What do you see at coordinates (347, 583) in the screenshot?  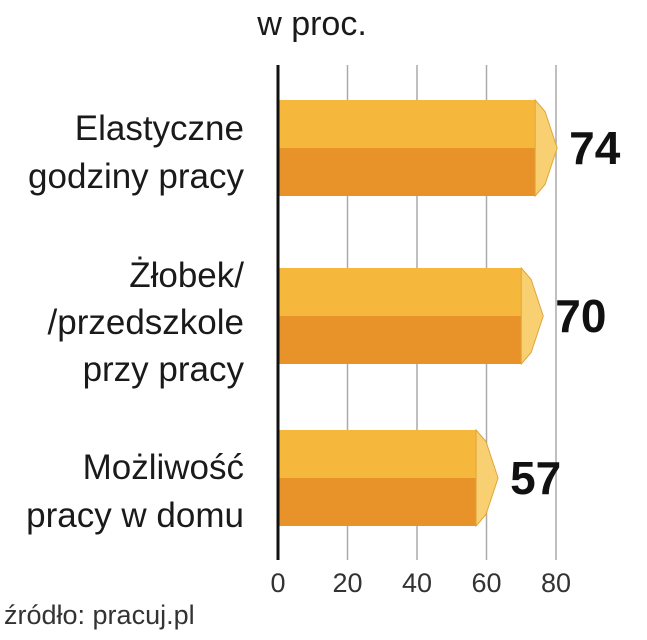 I see `x-tick-label: 20` at bounding box center [347, 583].